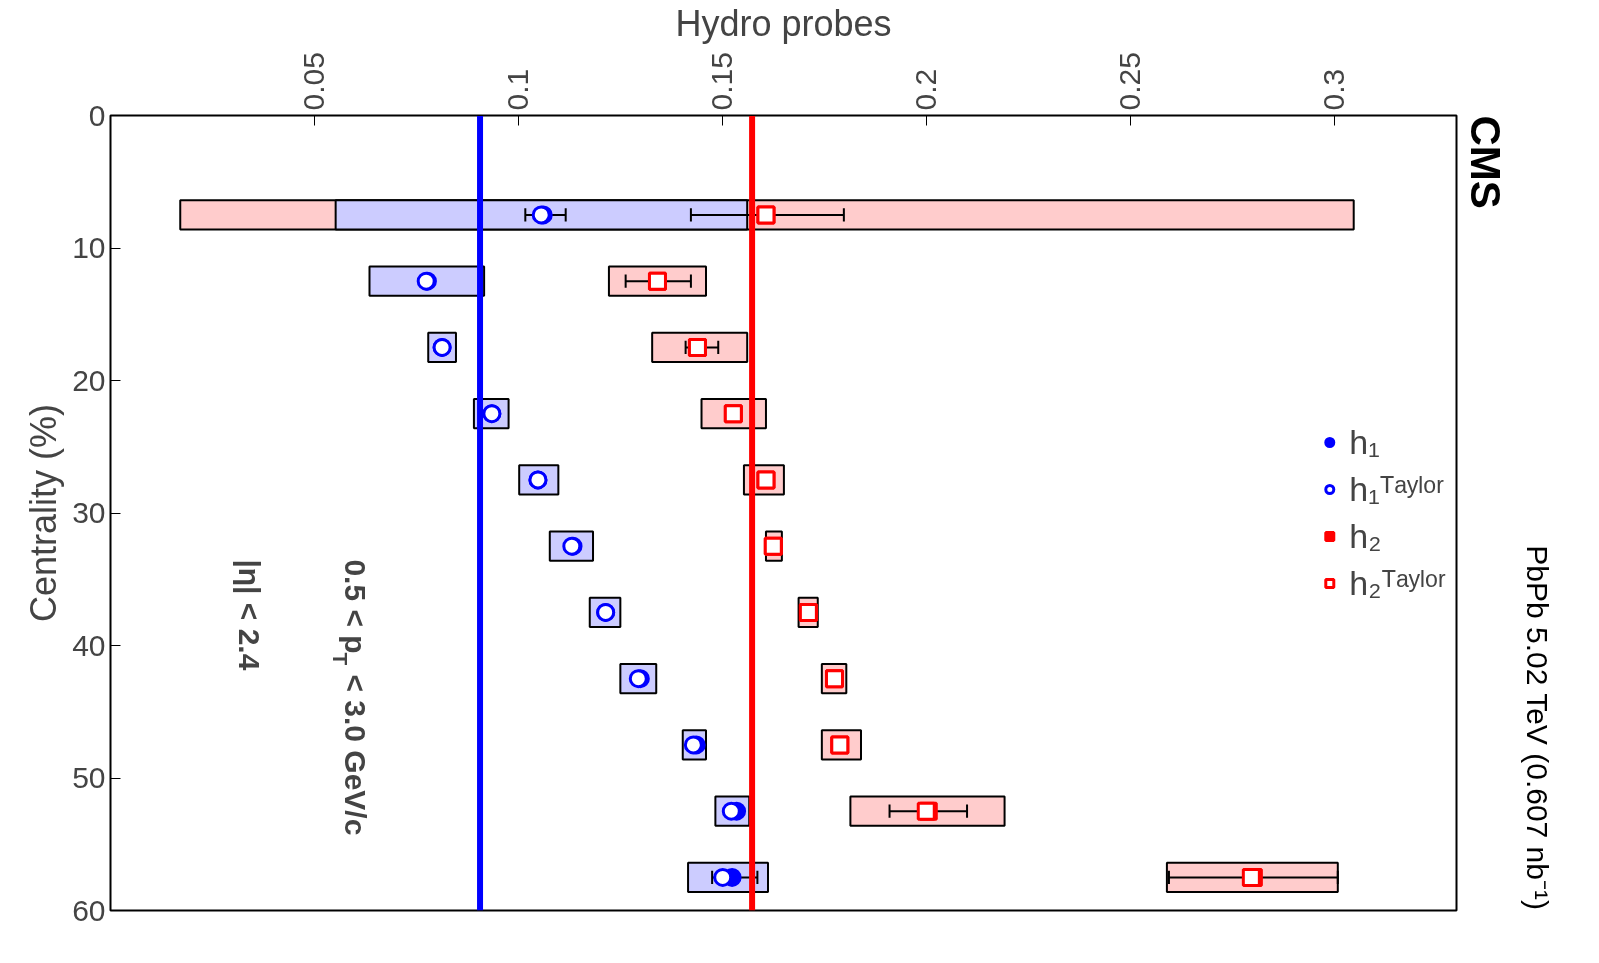 The width and height of the screenshot is (1599, 963). I want to click on x-tick-label: 0.05, so click(314, 81).